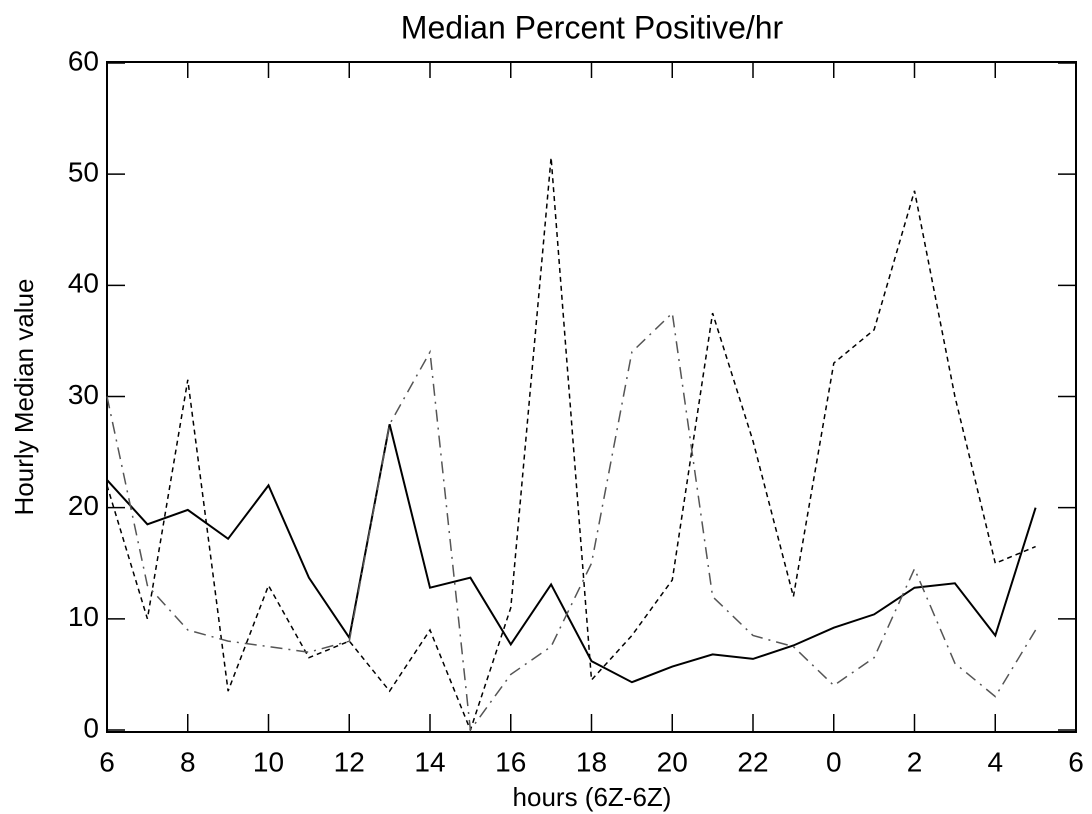 Image resolution: width=1092 pixels, height=814 pixels. I want to click on x-tick-label: 4, so click(995, 761).